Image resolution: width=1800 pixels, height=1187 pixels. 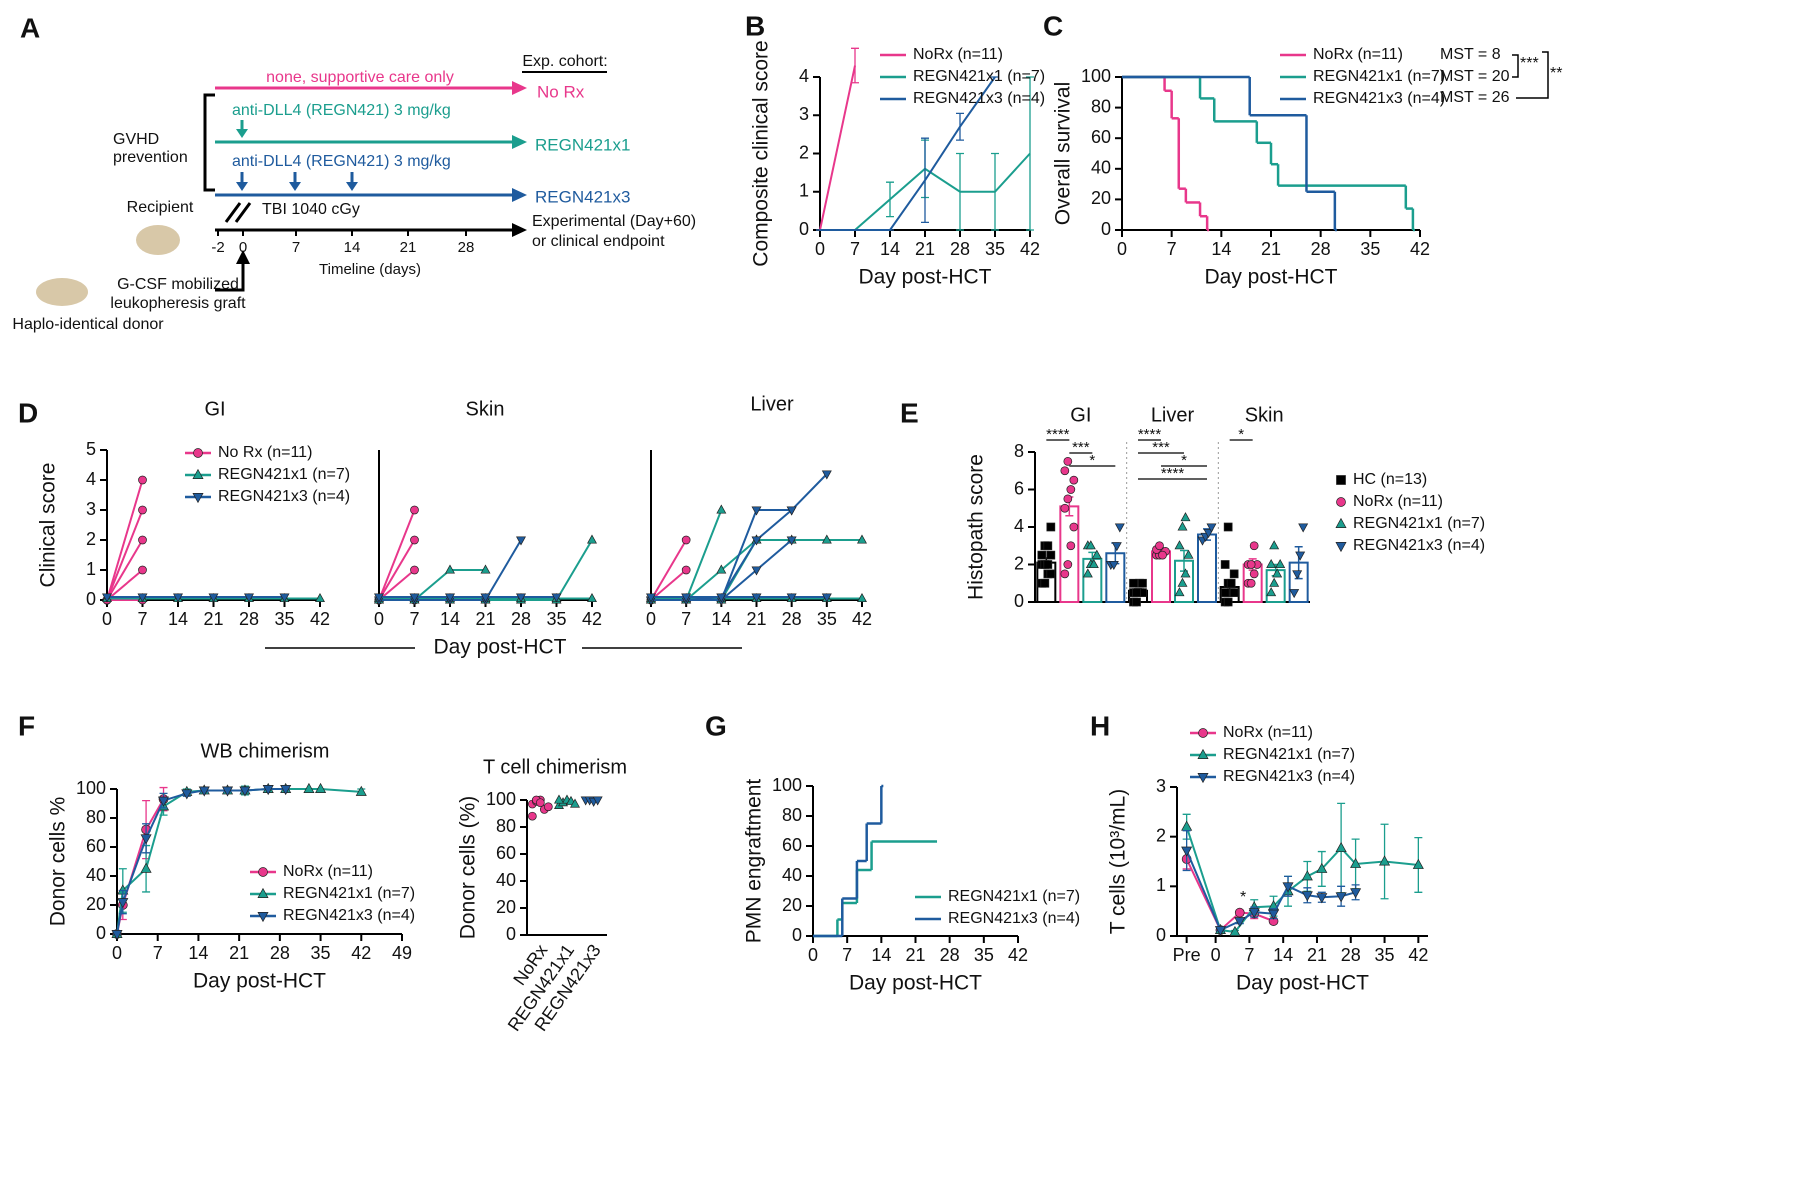 What do you see at coordinates (178, 284) in the screenshot?
I see `graft-label: G-CSF mobilized` at bounding box center [178, 284].